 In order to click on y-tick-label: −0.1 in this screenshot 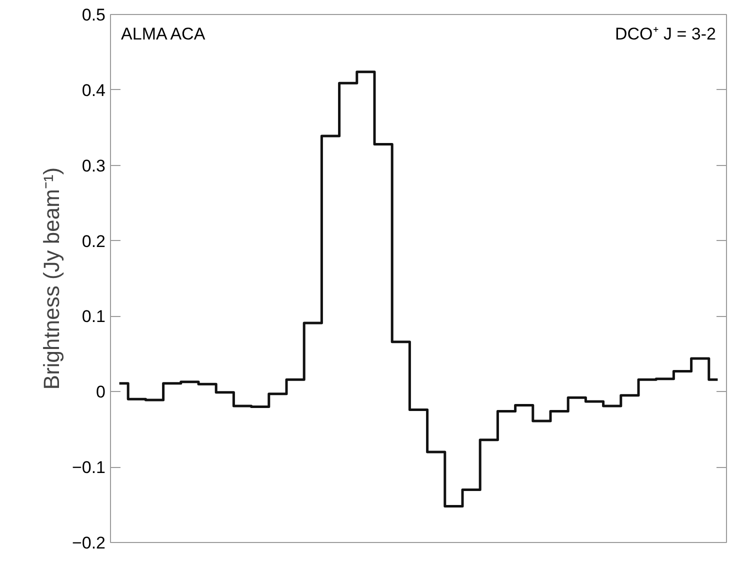, I will do `click(89, 468)`.